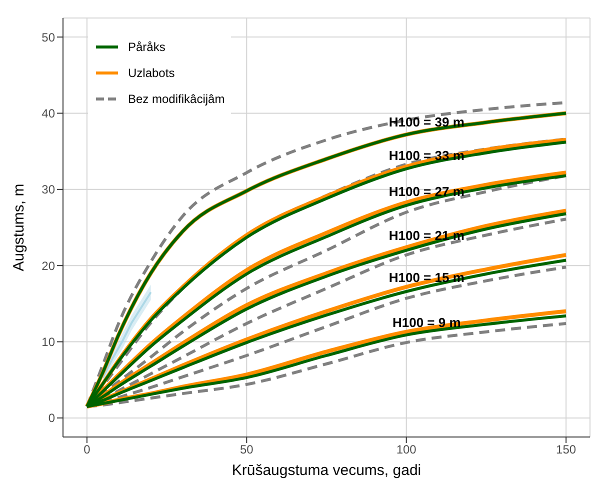  I want to click on x-tick-label: 0, so click(87, 449).